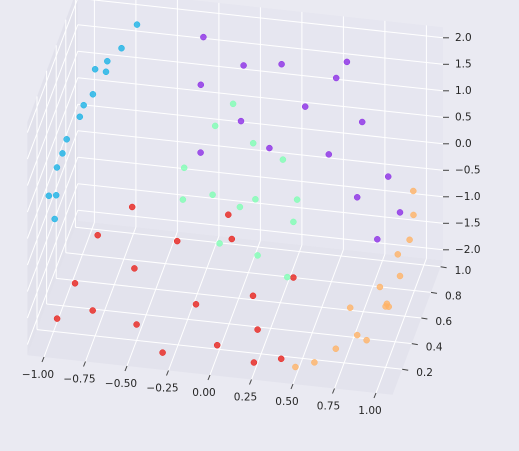  What do you see at coordinates (203, 393) in the screenshot?
I see `x-tick-label: 0.00` at bounding box center [203, 393].